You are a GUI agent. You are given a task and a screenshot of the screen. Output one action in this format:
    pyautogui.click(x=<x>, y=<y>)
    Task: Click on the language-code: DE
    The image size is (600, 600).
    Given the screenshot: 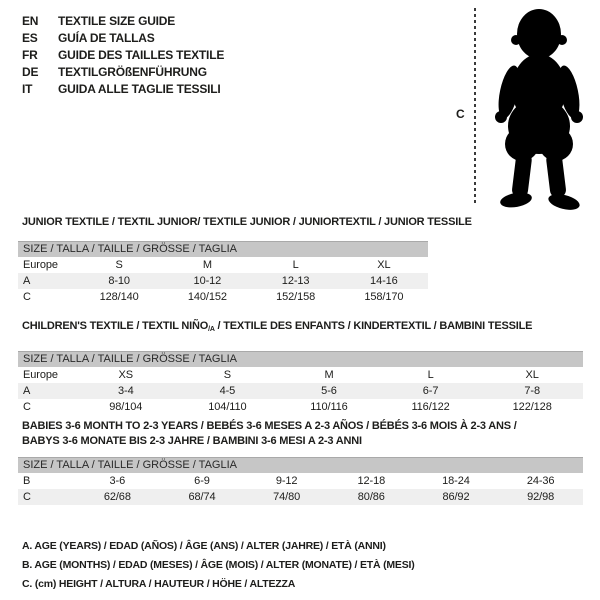 What is the action you would take?
    pyautogui.click(x=30, y=72)
    